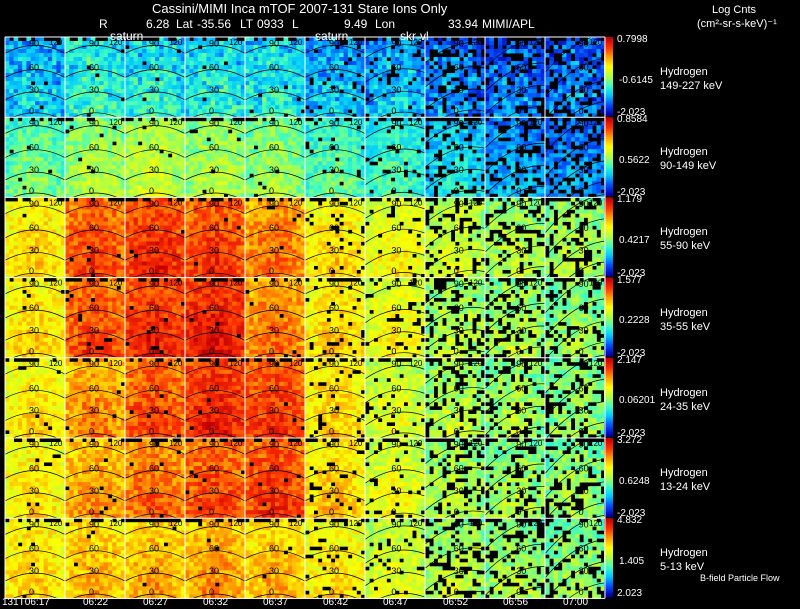  What do you see at coordinates (296, 122) in the screenshot?
I see `contour-label: 120` at bounding box center [296, 122].